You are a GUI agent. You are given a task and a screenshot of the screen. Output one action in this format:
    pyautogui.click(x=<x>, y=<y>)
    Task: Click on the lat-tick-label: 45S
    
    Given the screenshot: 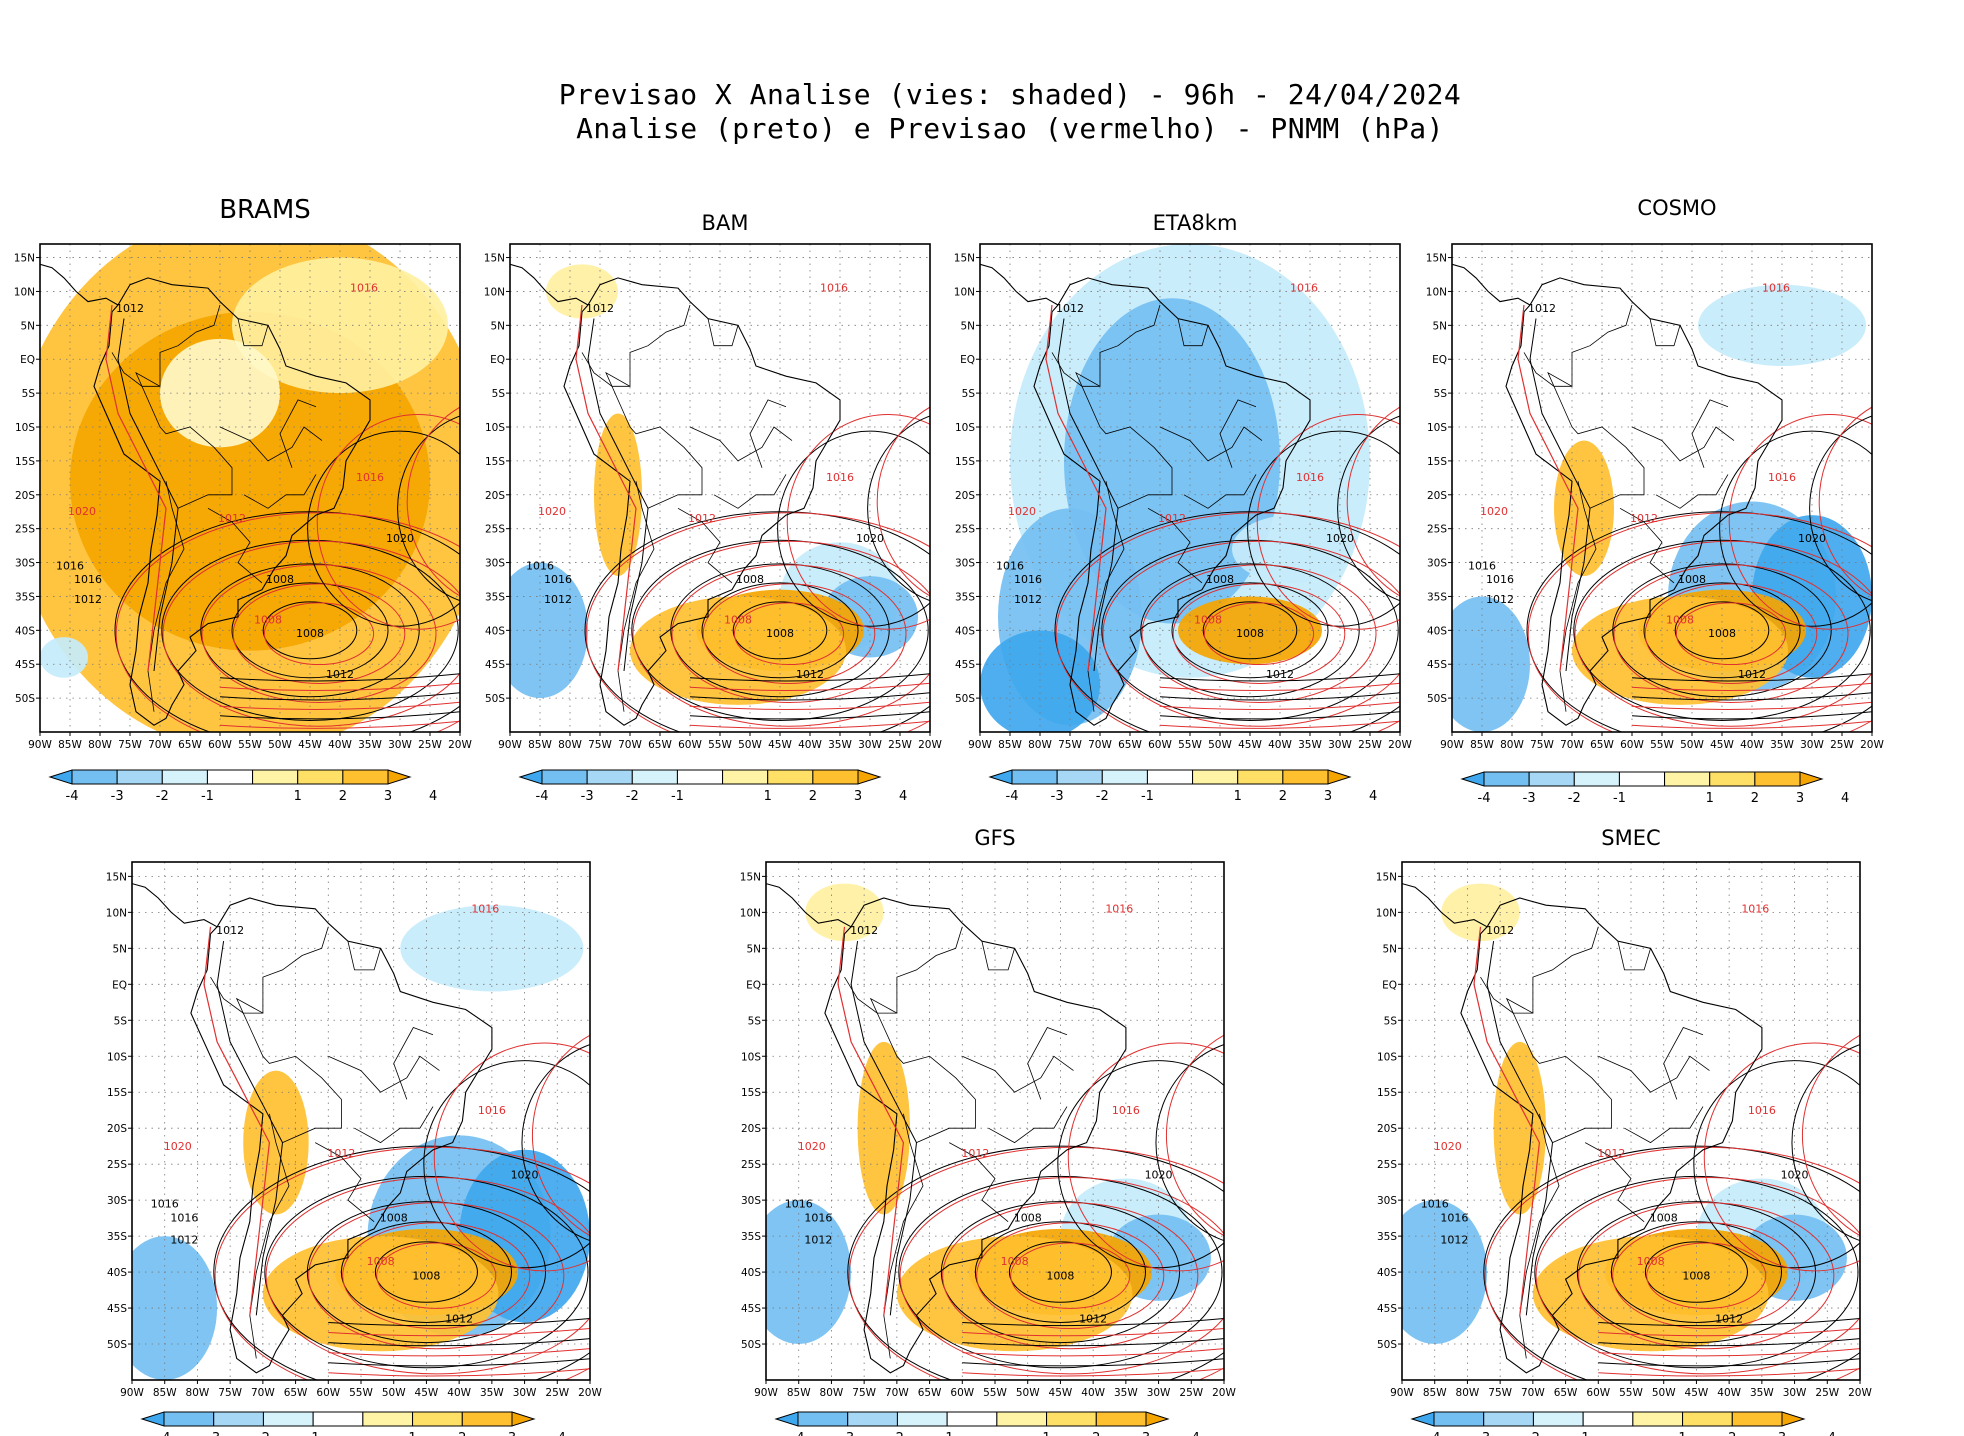 What is the action you would take?
    pyautogui.click(x=495, y=665)
    